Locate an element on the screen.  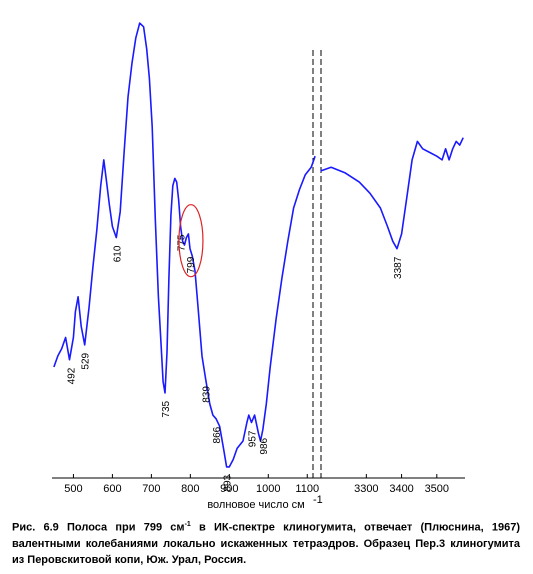
x-tick-label: 1100 is located at coordinates (307, 489).